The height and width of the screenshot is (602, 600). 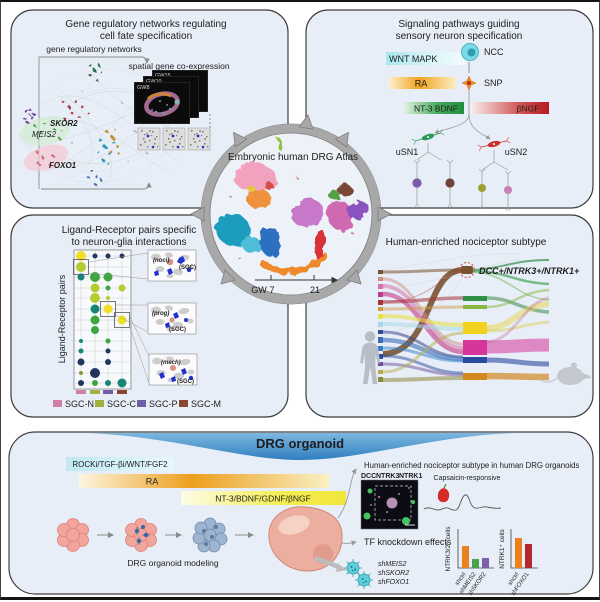 I want to click on legend-label-sgc-m: SGC-M, so click(x=206, y=404).